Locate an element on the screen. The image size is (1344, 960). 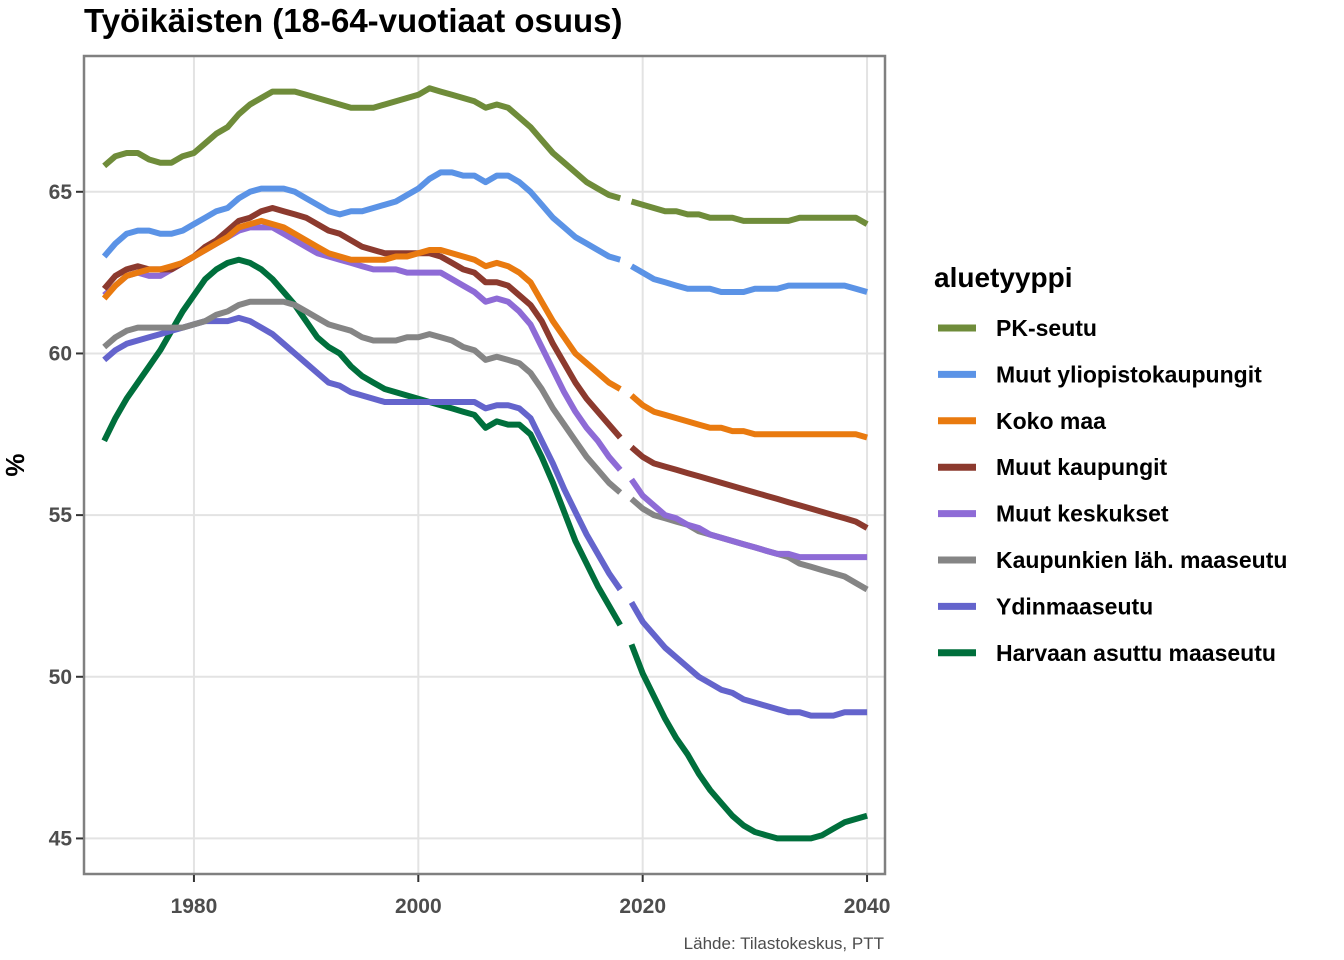
y-tick-label: 65 is located at coordinates (61, 192).